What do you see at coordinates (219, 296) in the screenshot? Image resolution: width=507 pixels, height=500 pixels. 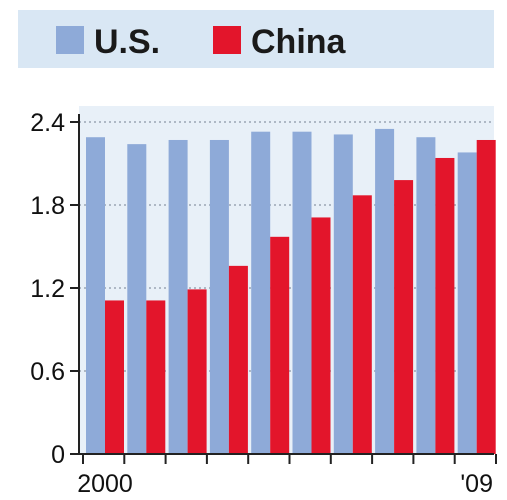 I see `bar-us-2003` at bounding box center [219, 296].